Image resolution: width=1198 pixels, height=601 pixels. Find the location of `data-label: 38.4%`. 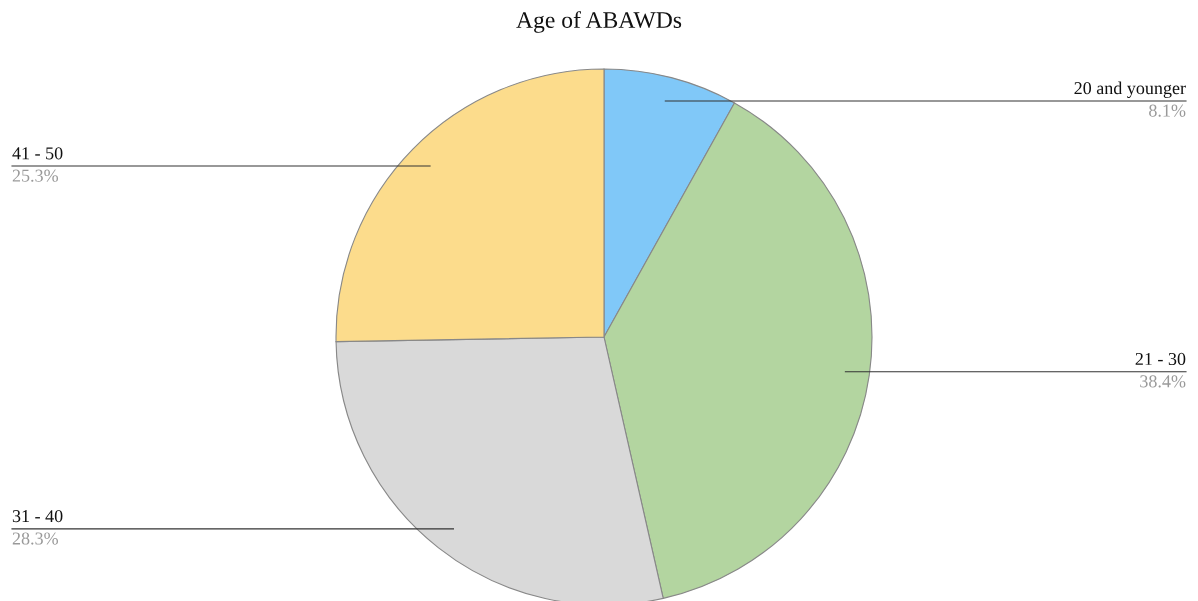

data-label: 38.4% is located at coordinates (1163, 381).